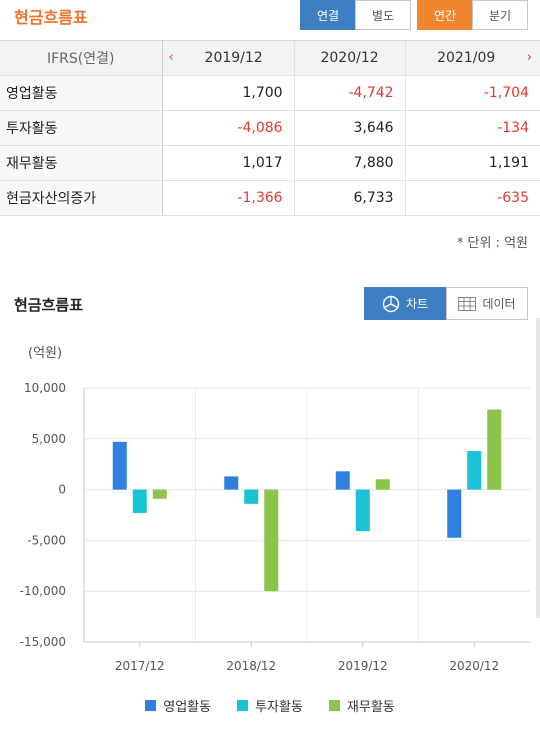 The image size is (540, 736). What do you see at coordinates (159, 494) in the screenshot?
I see `bar-3-2017/12` at bounding box center [159, 494].